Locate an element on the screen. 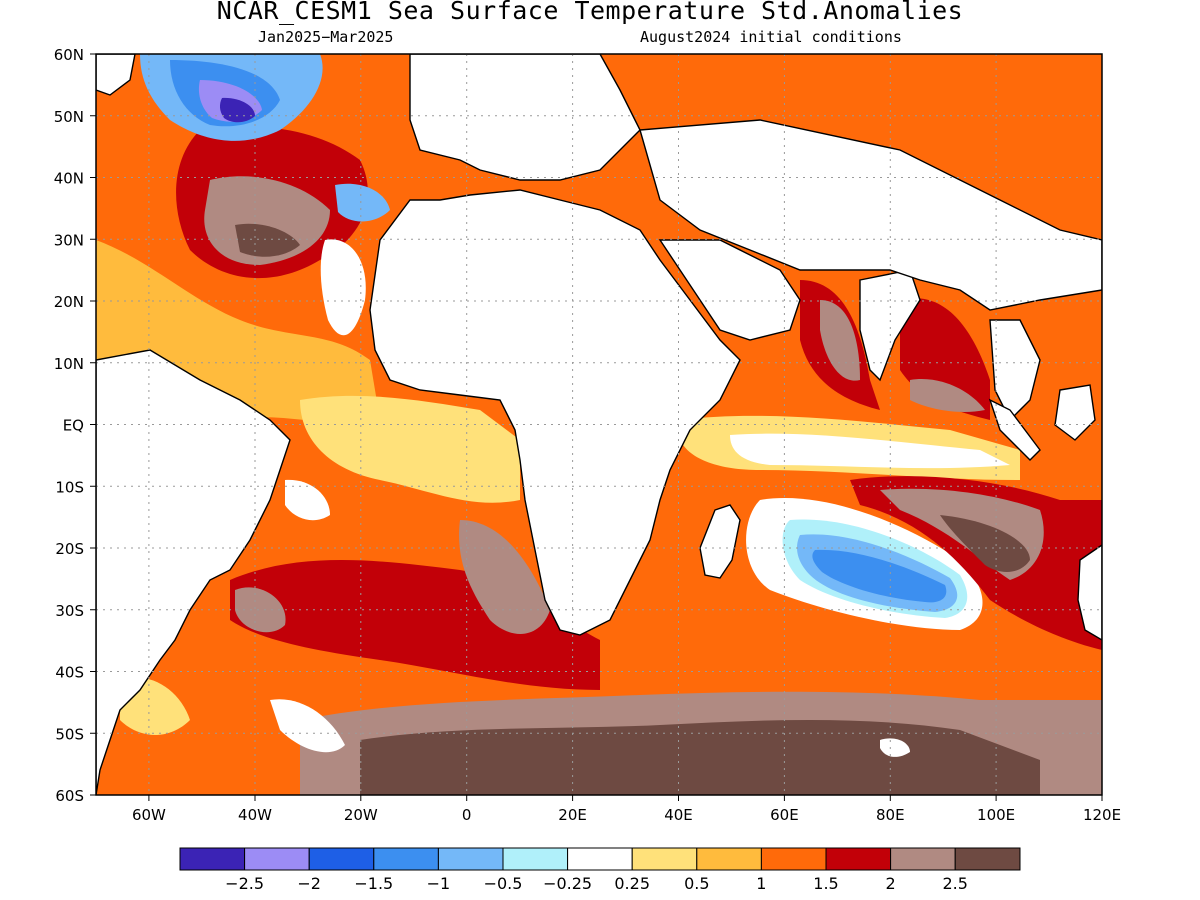 The image size is (1200, 900). colorbar-label: −2.5 is located at coordinates (244, 883).